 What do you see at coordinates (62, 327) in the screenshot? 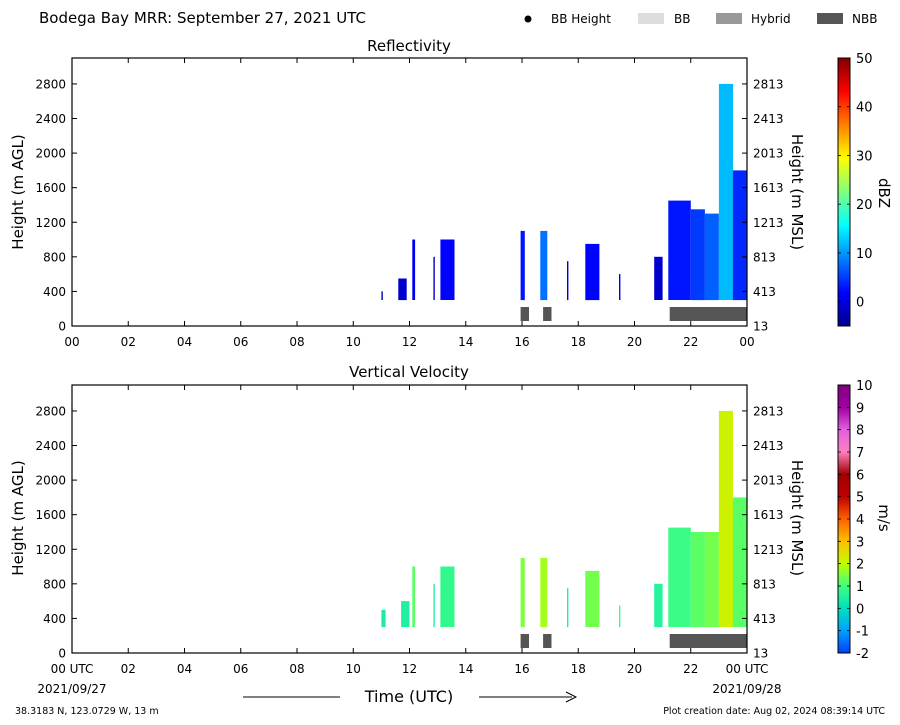
I see `y-tick-label-left: 0` at bounding box center [62, 327].